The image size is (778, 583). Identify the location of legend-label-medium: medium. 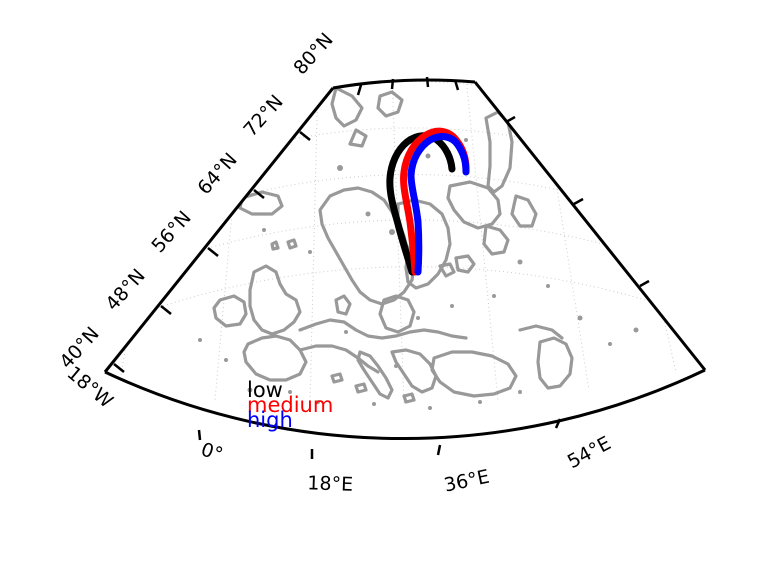
(290, 405).